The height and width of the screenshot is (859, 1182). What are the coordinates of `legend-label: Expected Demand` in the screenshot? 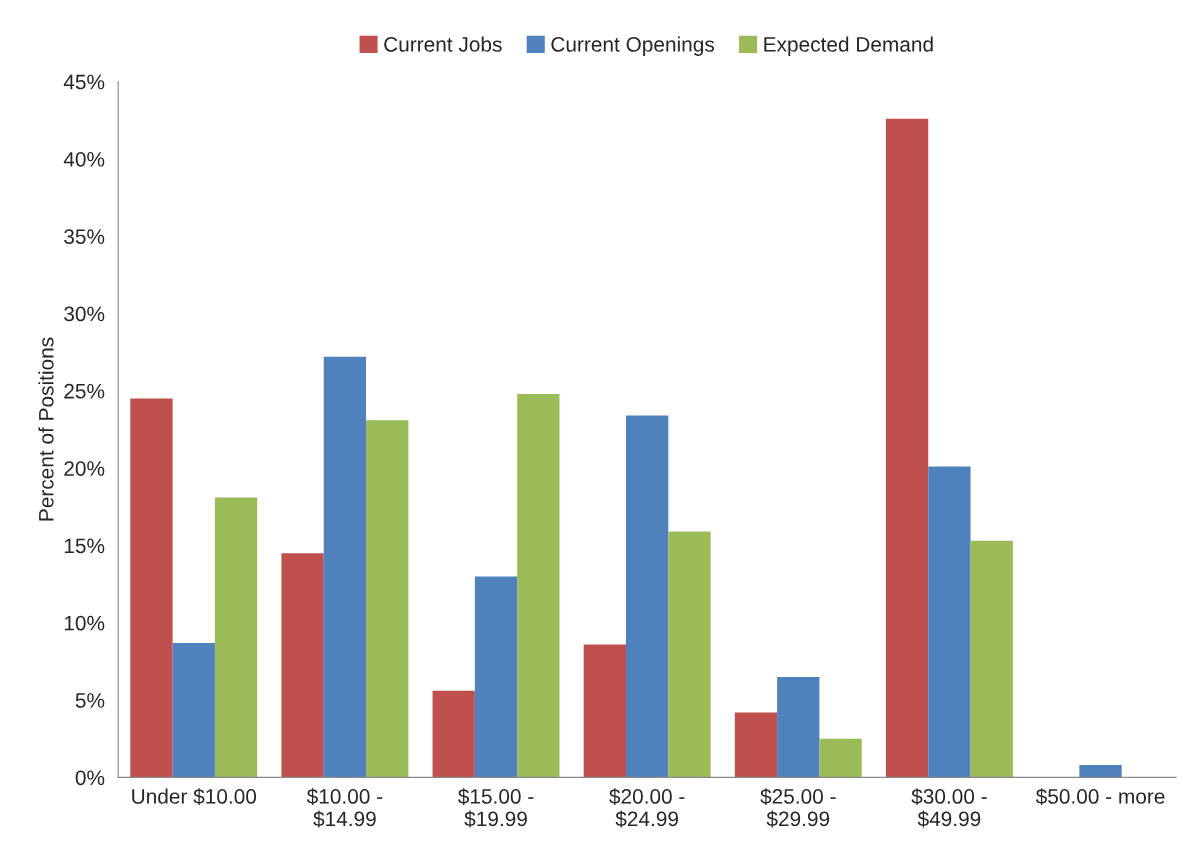 It's located at (848, 46).